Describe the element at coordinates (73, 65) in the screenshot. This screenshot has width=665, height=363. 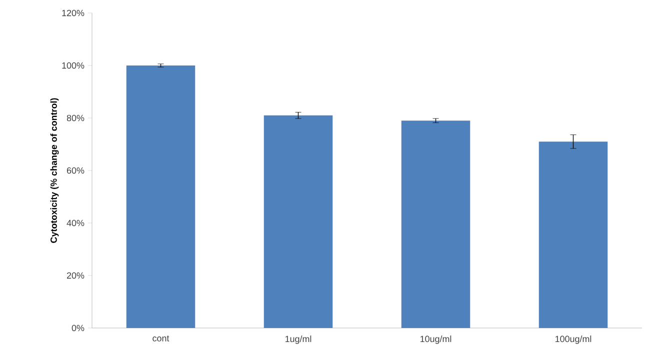
I see `y-tick-label: 100%` at that location.